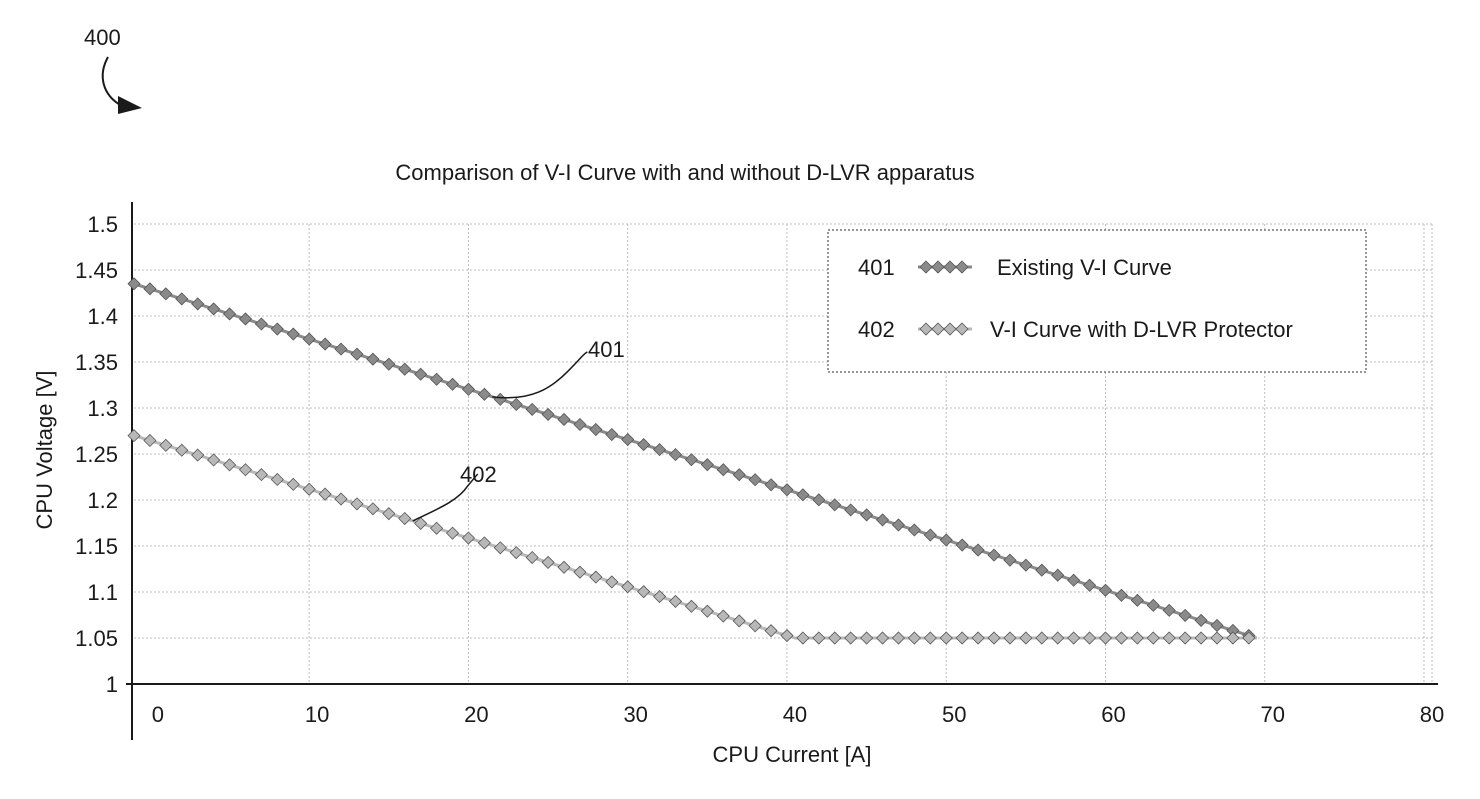  What do you see at coordinates (44, 450) in the screenshot?
I see `y-axis-label: CPU Voltage [V]` at bounding box center [44, 450].